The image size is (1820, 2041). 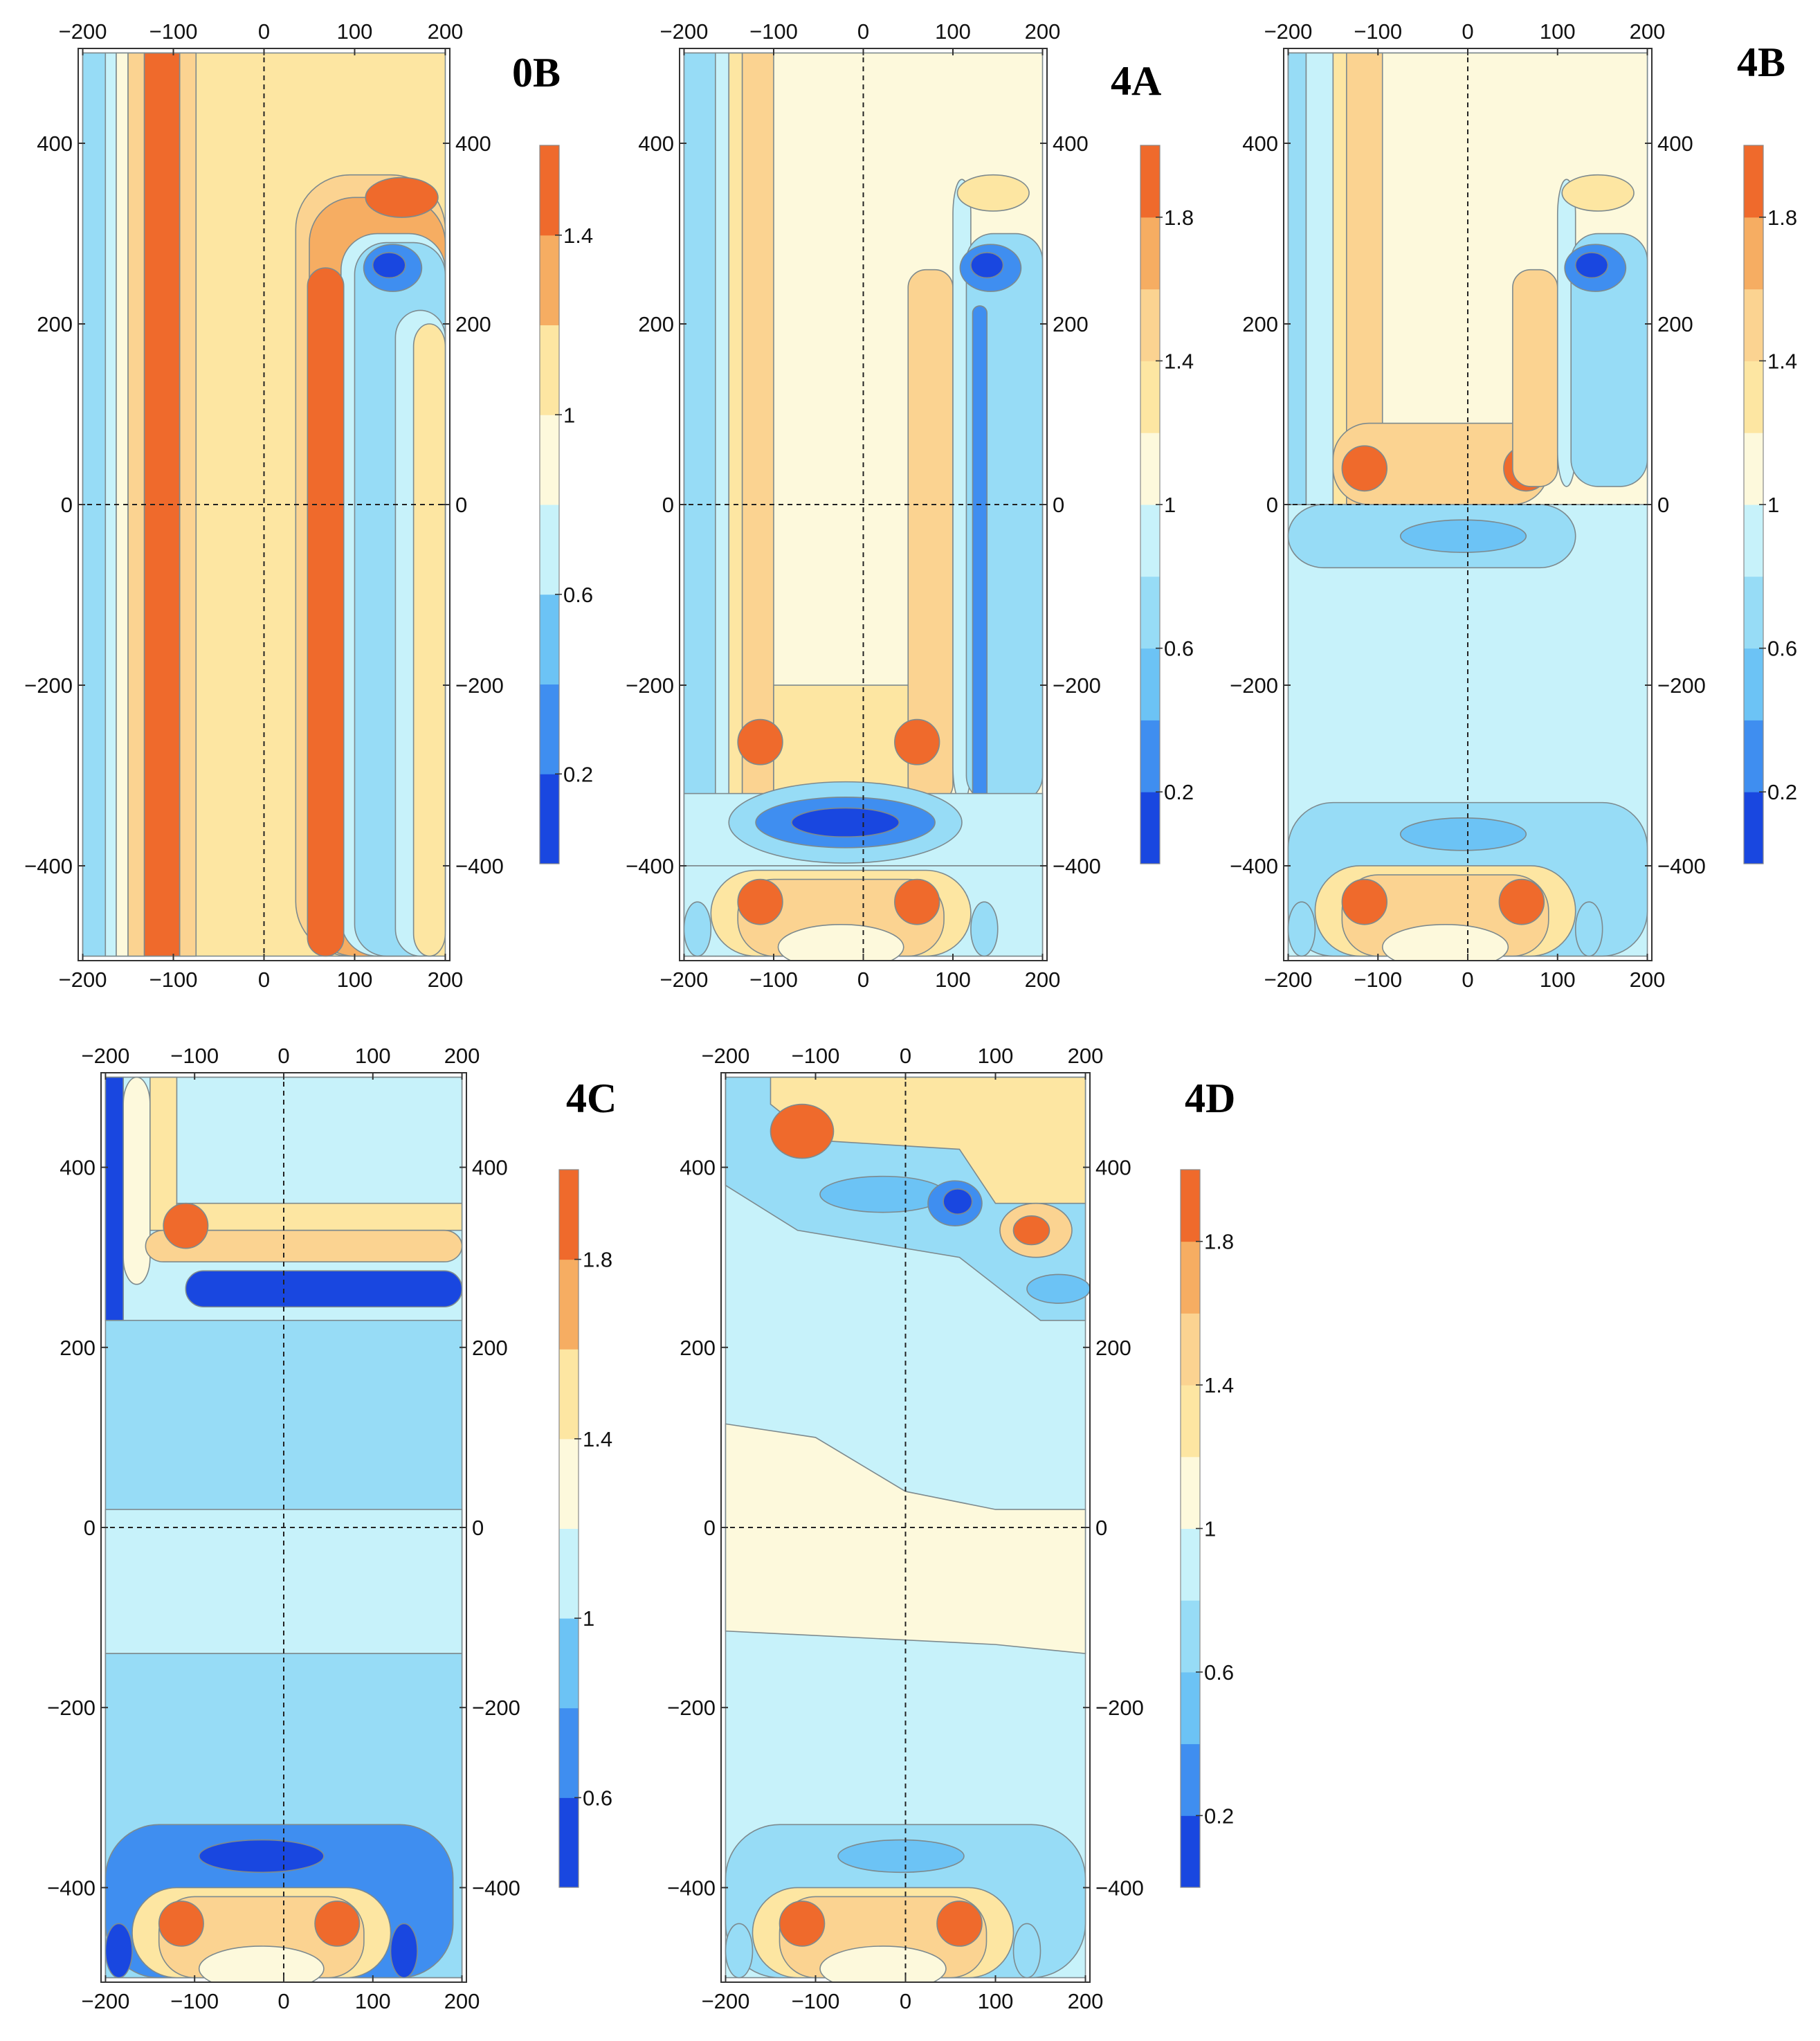 I want to click on panel-4c-label: 4C, so click(x=591, y=1098).